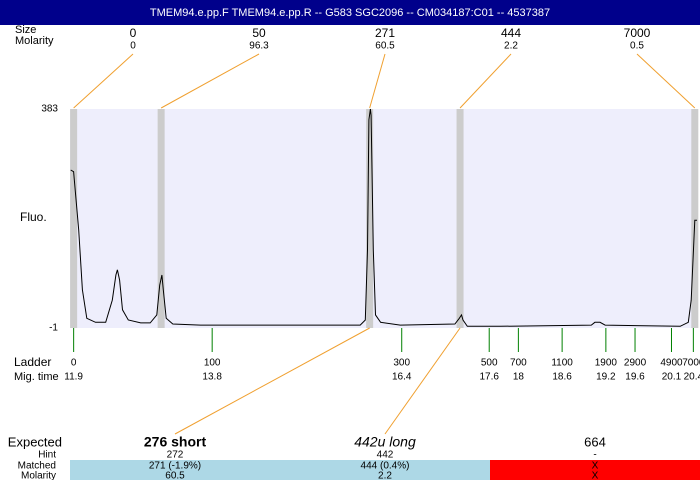 The width and height of the screenshot is (700, 480). Describe the element at coordinates (635, 363) in the screenshot. I see `ladder-size: 2900` at that location.